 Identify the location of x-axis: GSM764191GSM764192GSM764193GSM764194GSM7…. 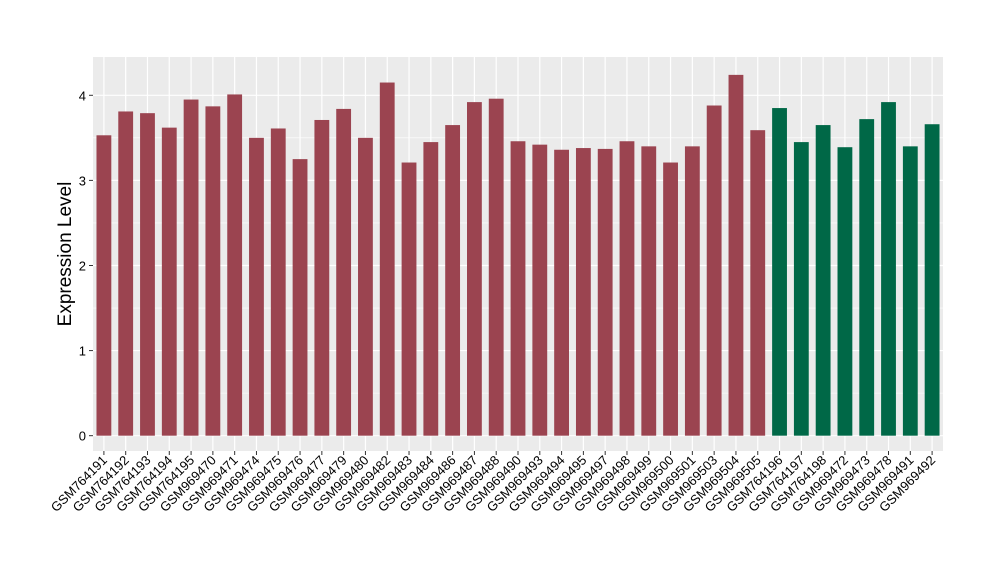
(493, 483).